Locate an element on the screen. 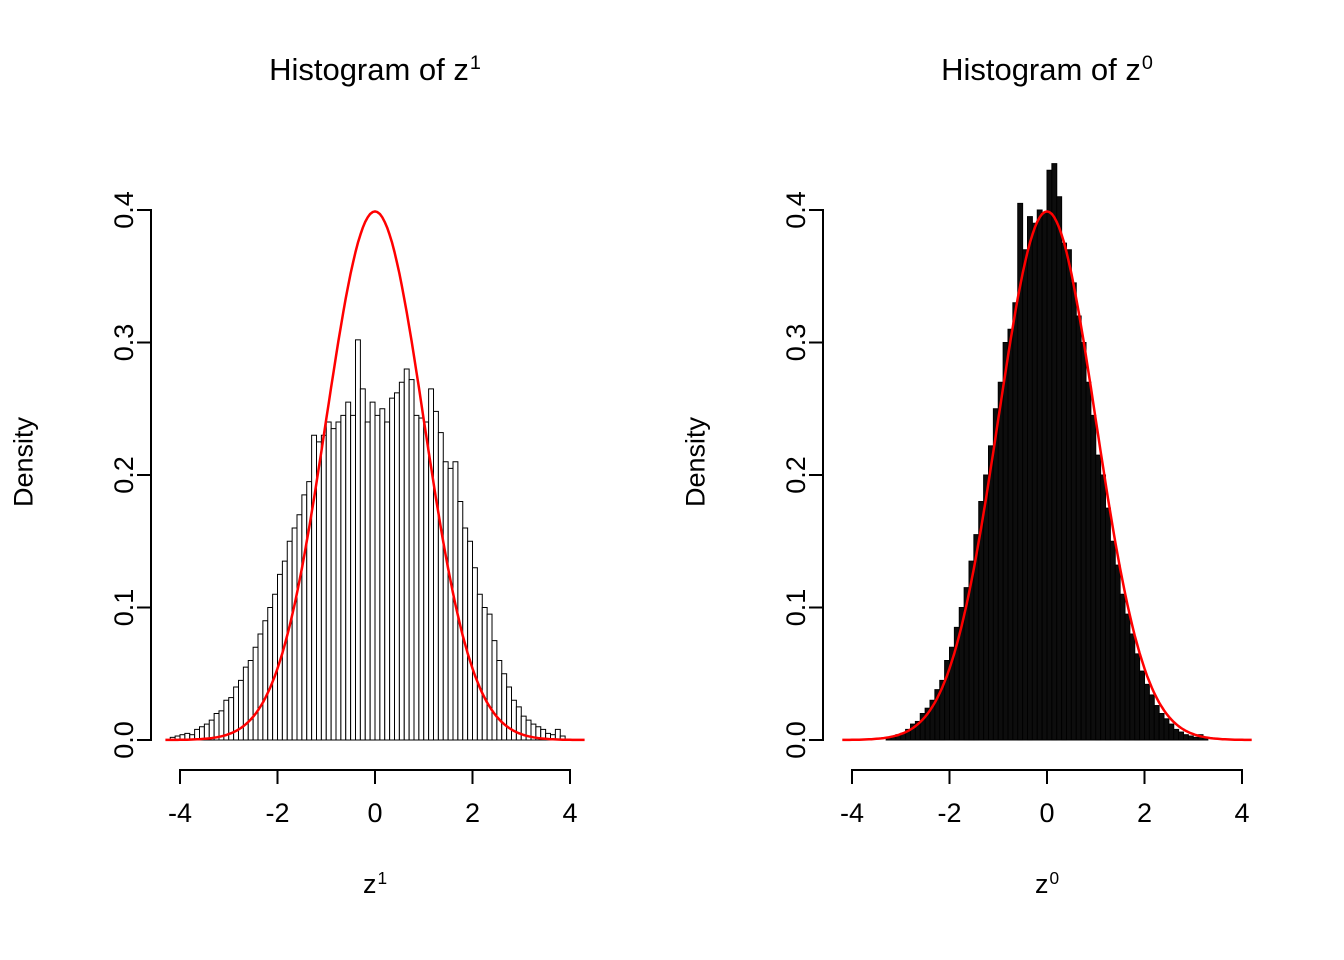  x-axis-label-z1: z1 is located at coordinates (375, 883).